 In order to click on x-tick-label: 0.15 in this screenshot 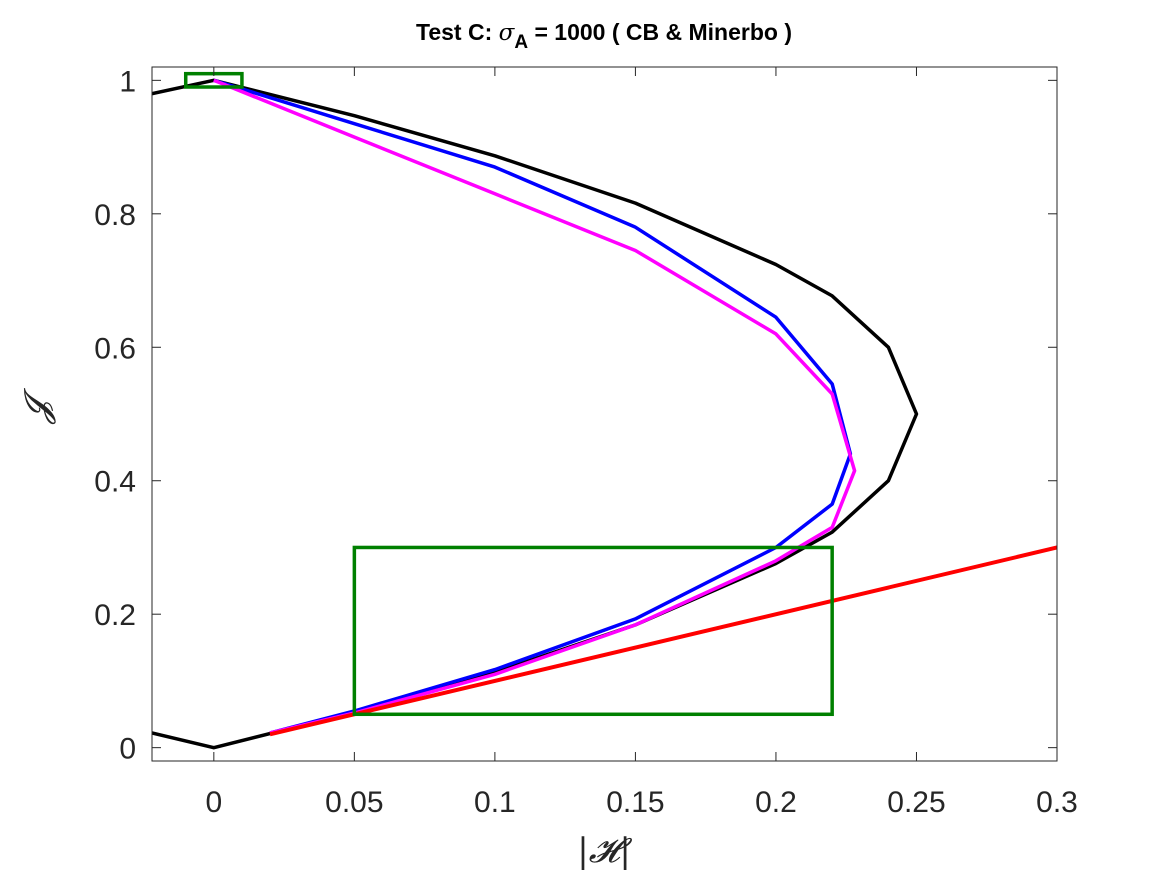, I will do `click(635, 802)`.